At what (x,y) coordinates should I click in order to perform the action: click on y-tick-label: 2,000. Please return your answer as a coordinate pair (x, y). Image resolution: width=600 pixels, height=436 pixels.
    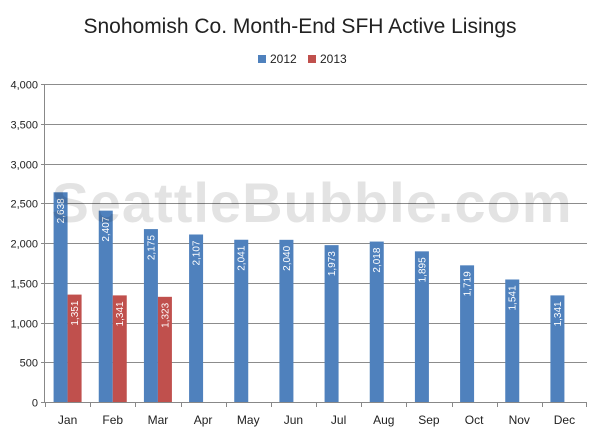
    Looking at the image, I should click on (24, 245).